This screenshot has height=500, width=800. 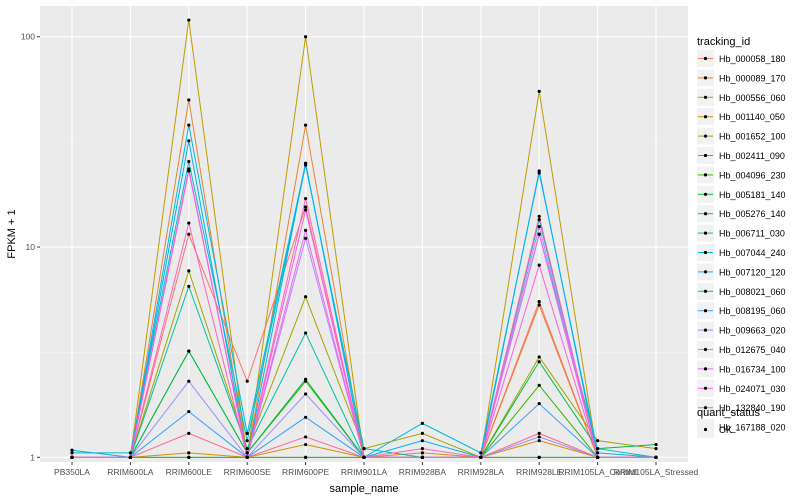 I want to click on x-tick-label: RRIM600LE, so click(x=189, y=472).